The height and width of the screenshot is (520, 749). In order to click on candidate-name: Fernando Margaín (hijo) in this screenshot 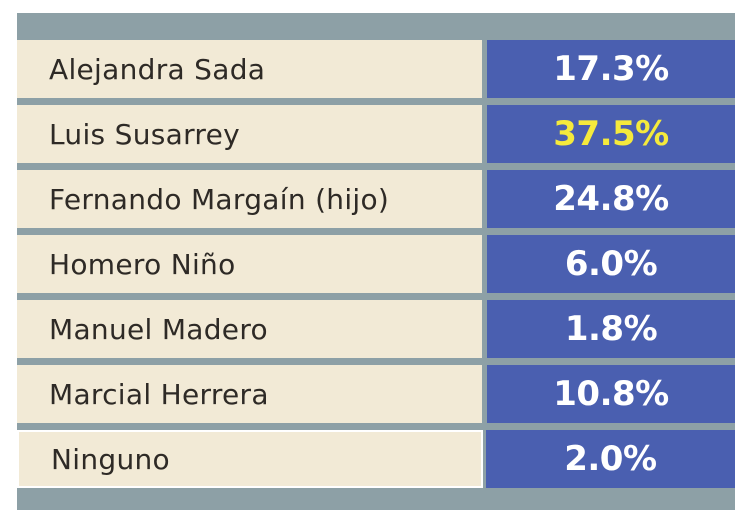, I will do `click(249, 199)`.